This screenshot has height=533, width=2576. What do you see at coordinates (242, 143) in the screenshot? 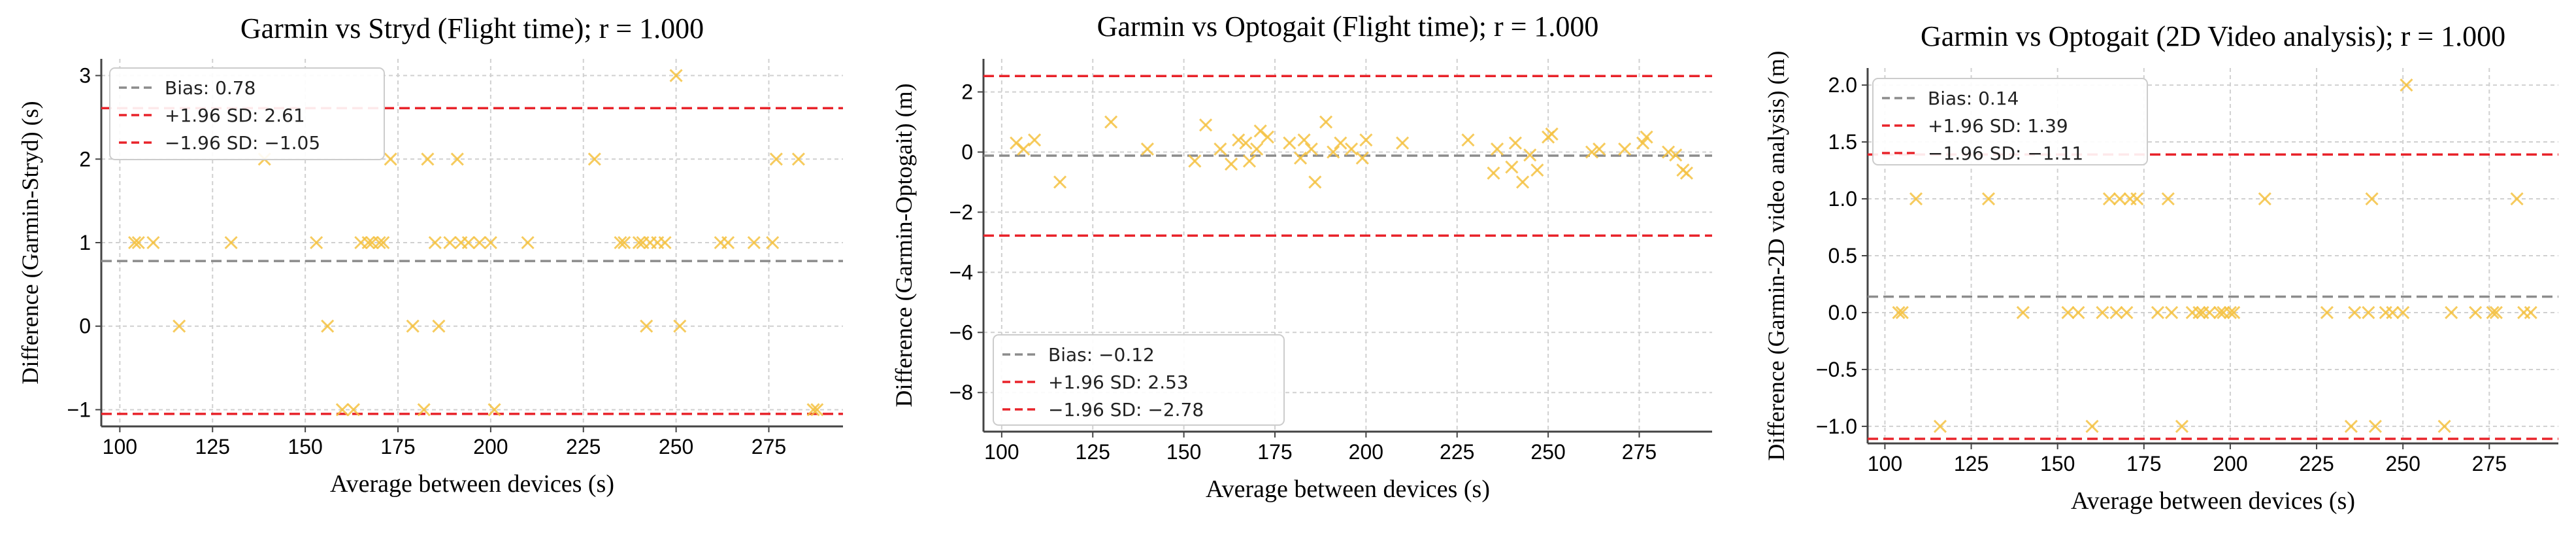
I see `legend-label: −1.96 SD: −1.05` at bounding box center [242, 143].